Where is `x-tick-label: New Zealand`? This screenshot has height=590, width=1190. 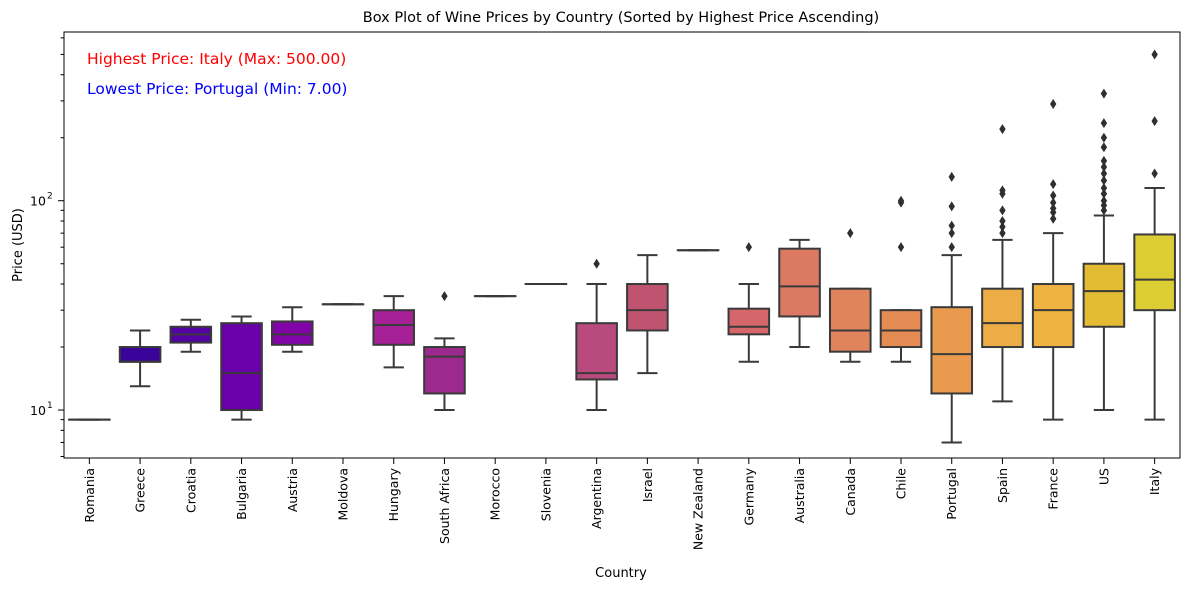 x-tick-label: New Zealand is located at coordinates (698, 509).